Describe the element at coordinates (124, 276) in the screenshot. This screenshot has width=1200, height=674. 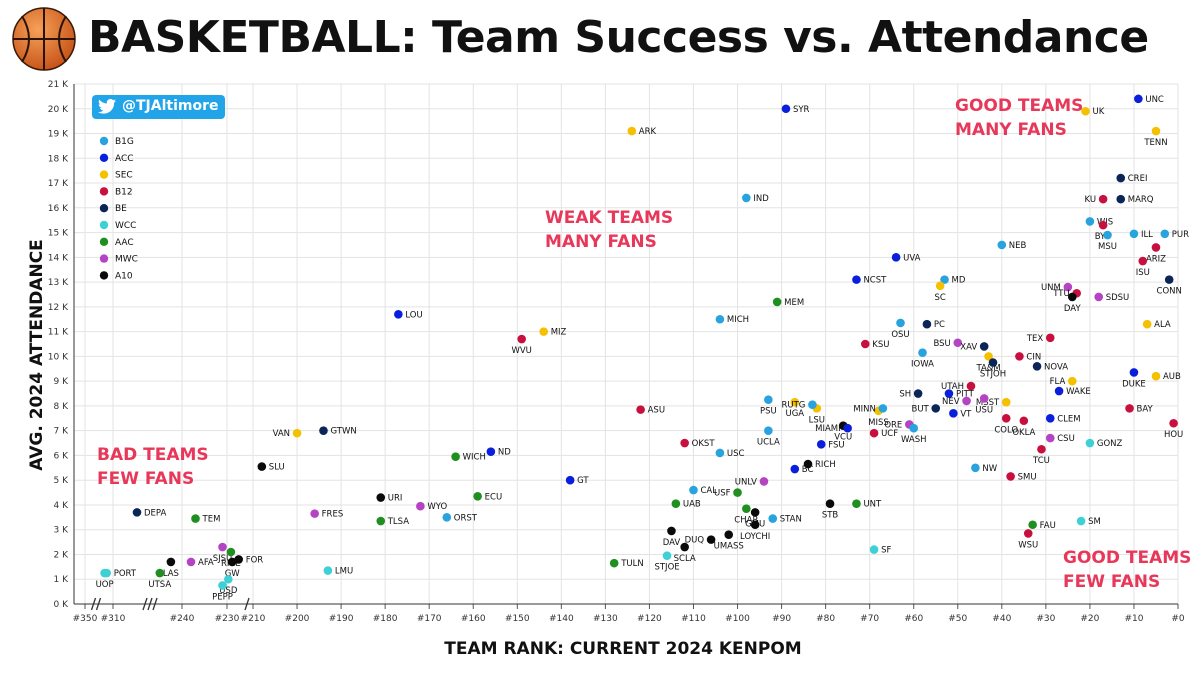
I see `legend-label-a10: A10` at that location.